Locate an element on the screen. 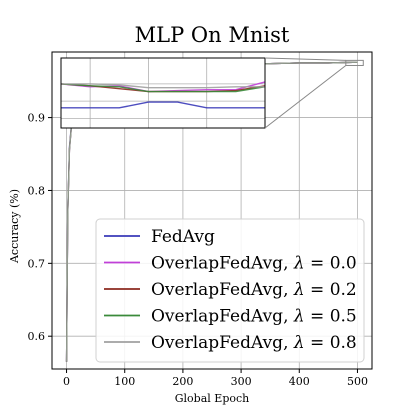 The image size is (415, 415). x-tick-label: 0 is located at coordinates (66, 381).